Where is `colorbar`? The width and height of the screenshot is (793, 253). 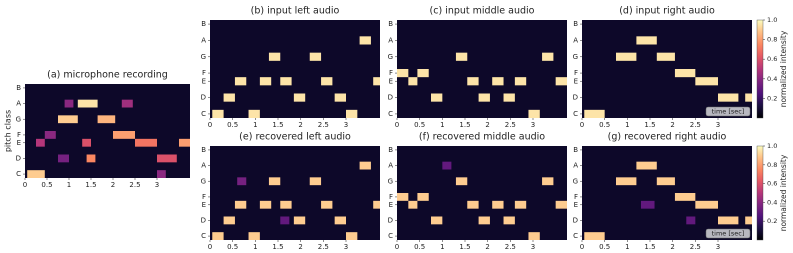 colorbar is located at coordinates (760, 193).